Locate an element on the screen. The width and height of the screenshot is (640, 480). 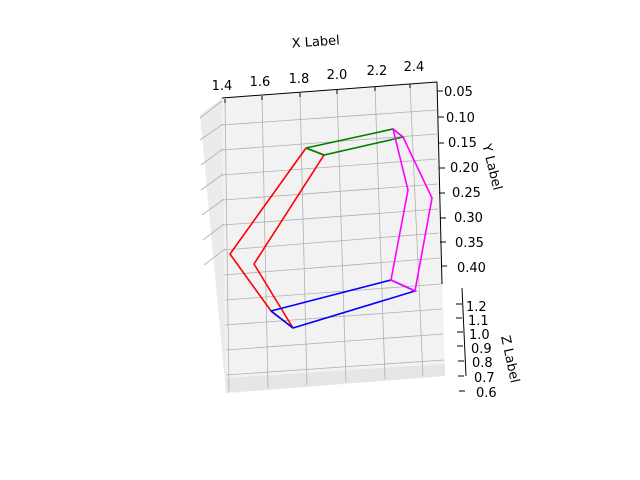
y-tick-label: 0.20 is located at coordinates (464, 168).